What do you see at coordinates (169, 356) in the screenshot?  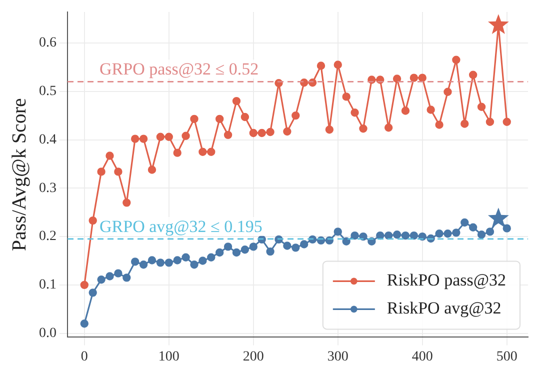 I see `x-tick-label: 100` at bounding box center [169, 356].